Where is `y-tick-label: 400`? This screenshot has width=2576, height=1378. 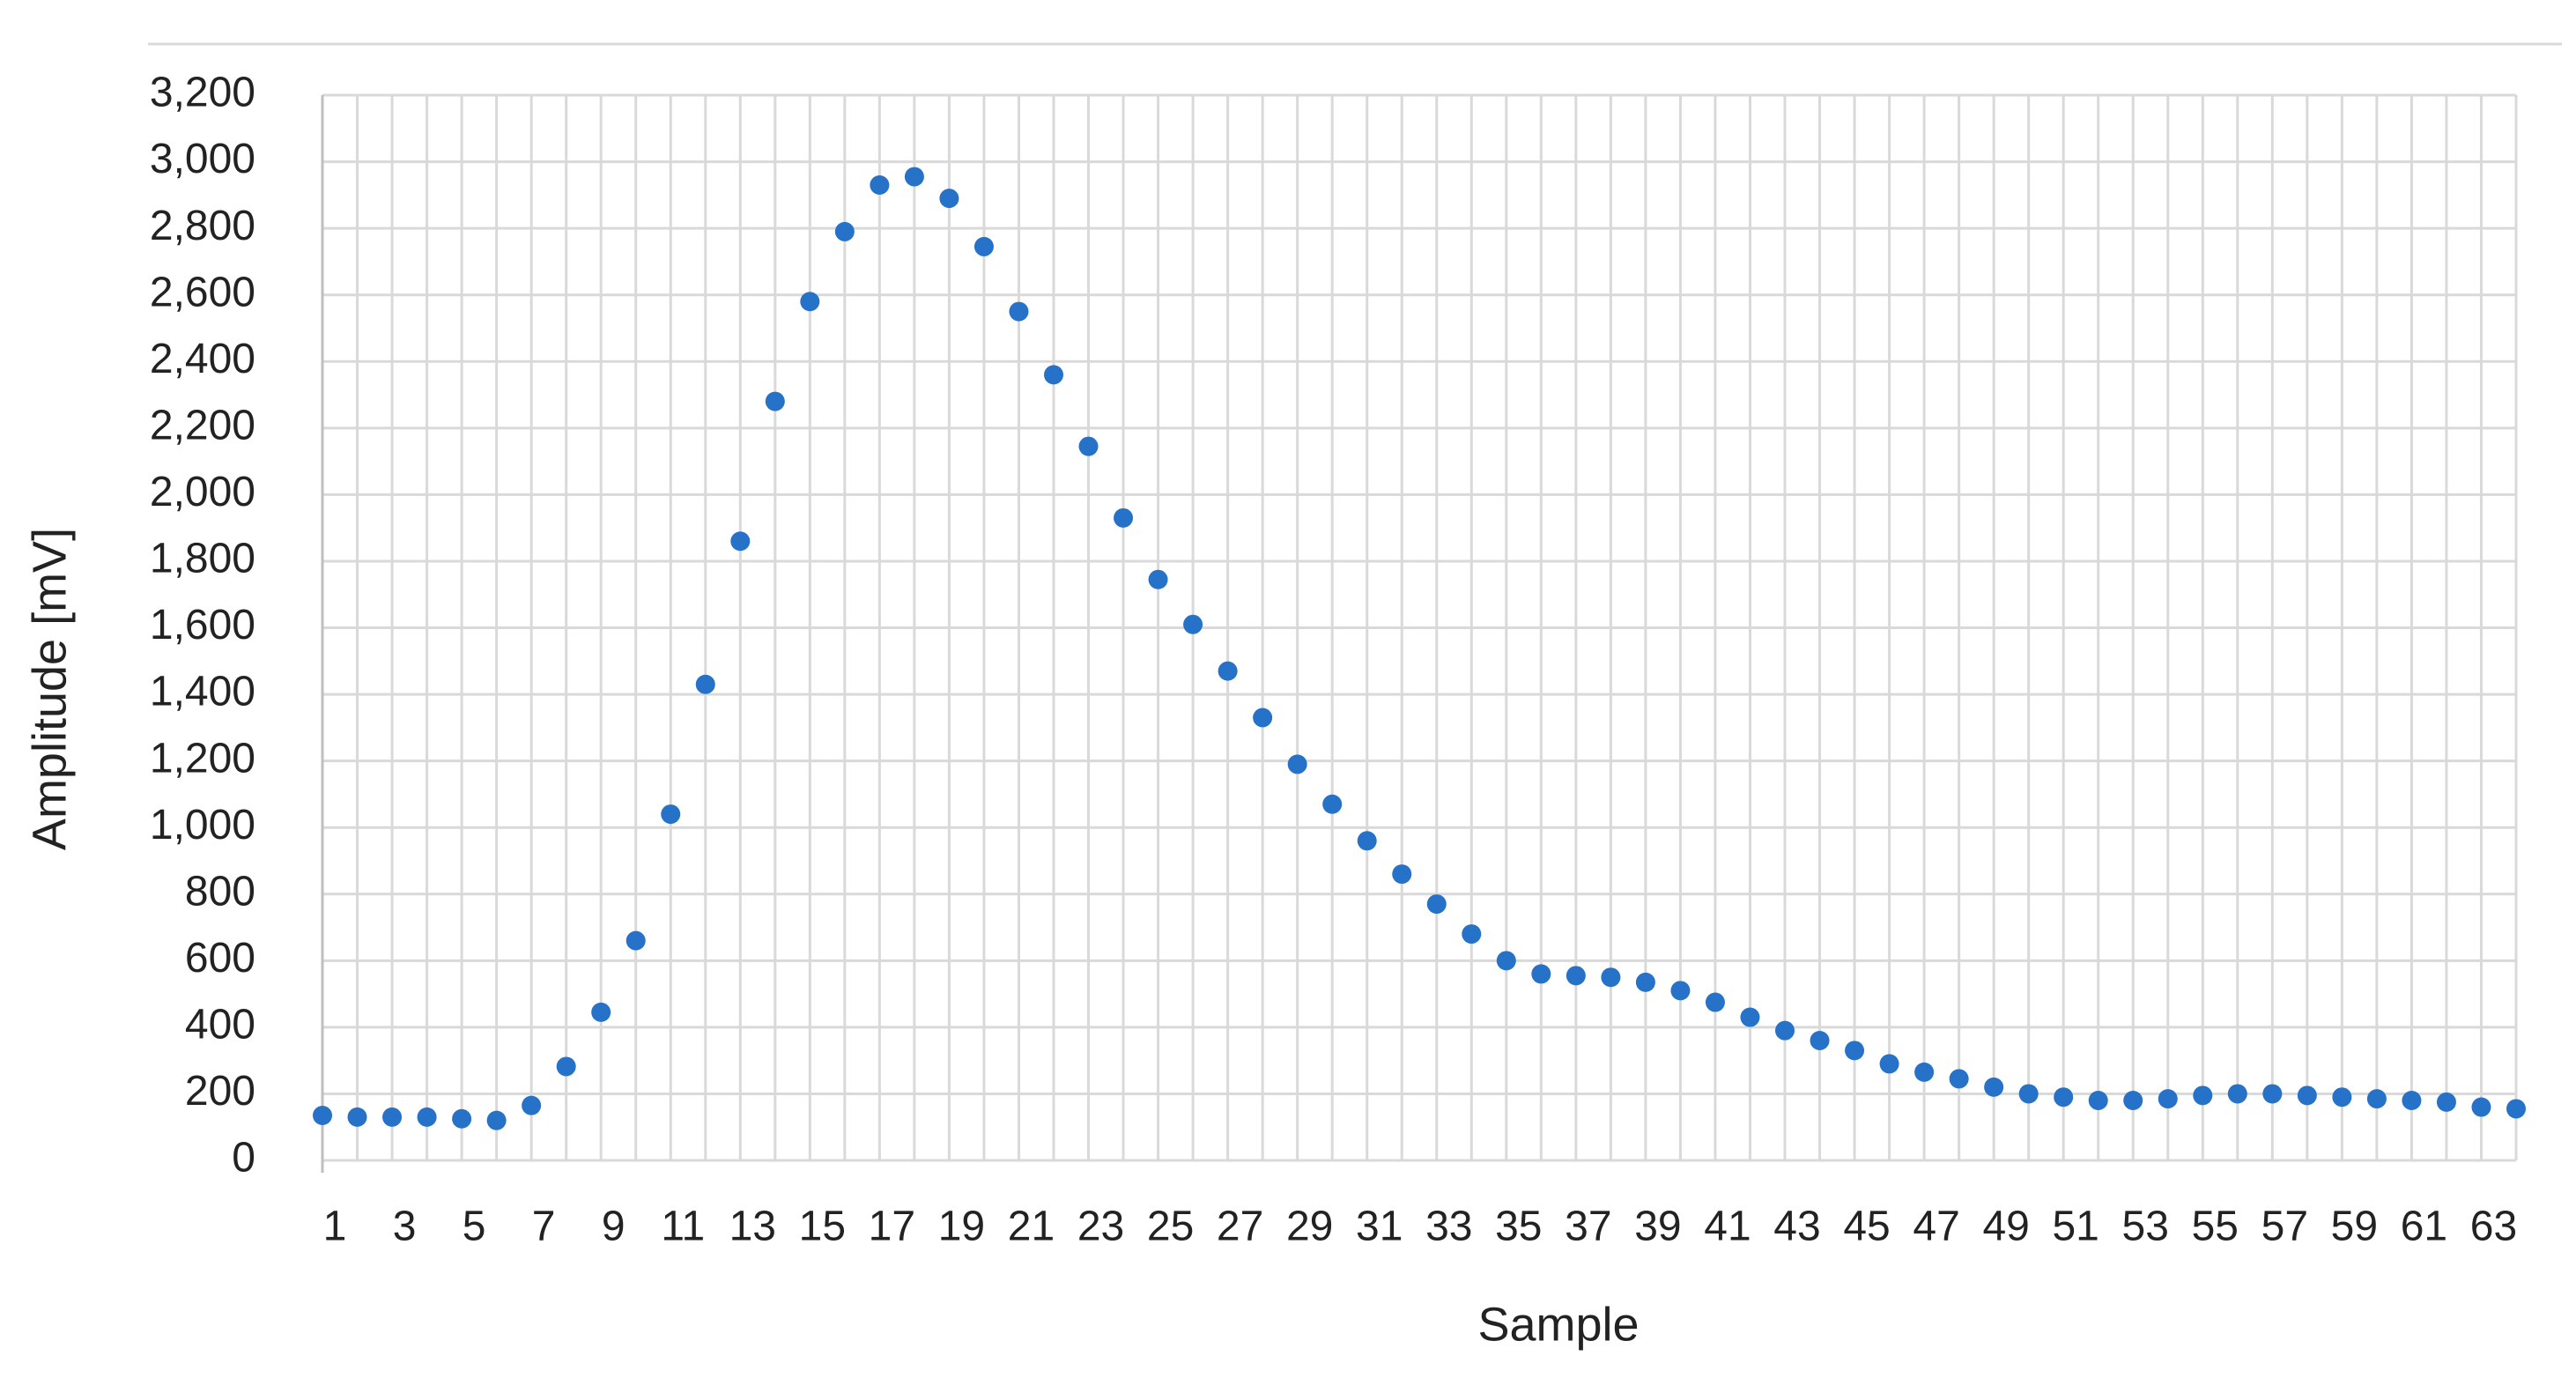
y-tick-label: 400 is located at coordinates (220, 1025).